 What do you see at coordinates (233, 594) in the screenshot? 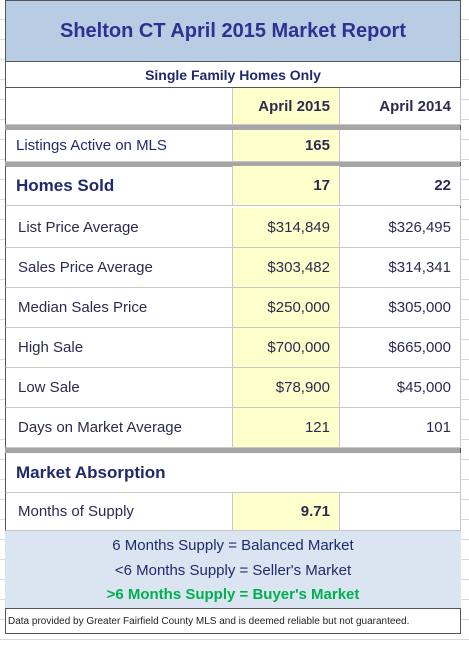
I see `note: >6 Months Supply = Buyer's Market` at bounding box center [233, 594].